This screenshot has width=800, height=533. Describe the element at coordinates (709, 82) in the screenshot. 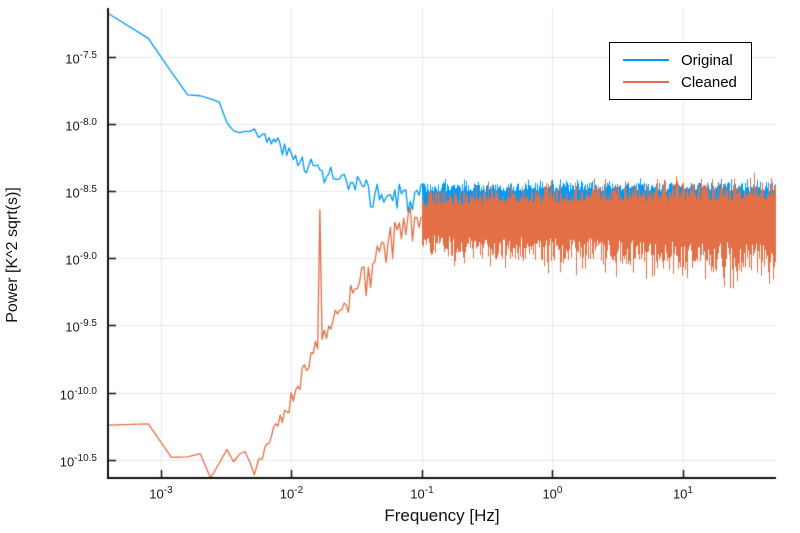

I see `legend-label-cleaned: Cleaned` at that location.